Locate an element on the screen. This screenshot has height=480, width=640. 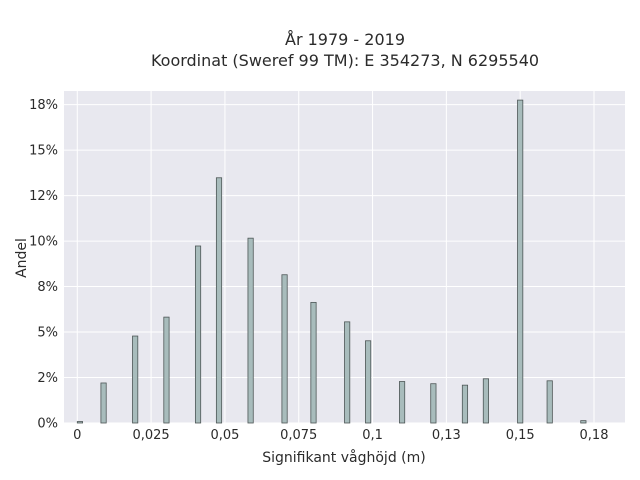
y-tick-labels: 0% 2% 5% 8% 10% 12% 15% 18% is located at coordinates (43, 264).